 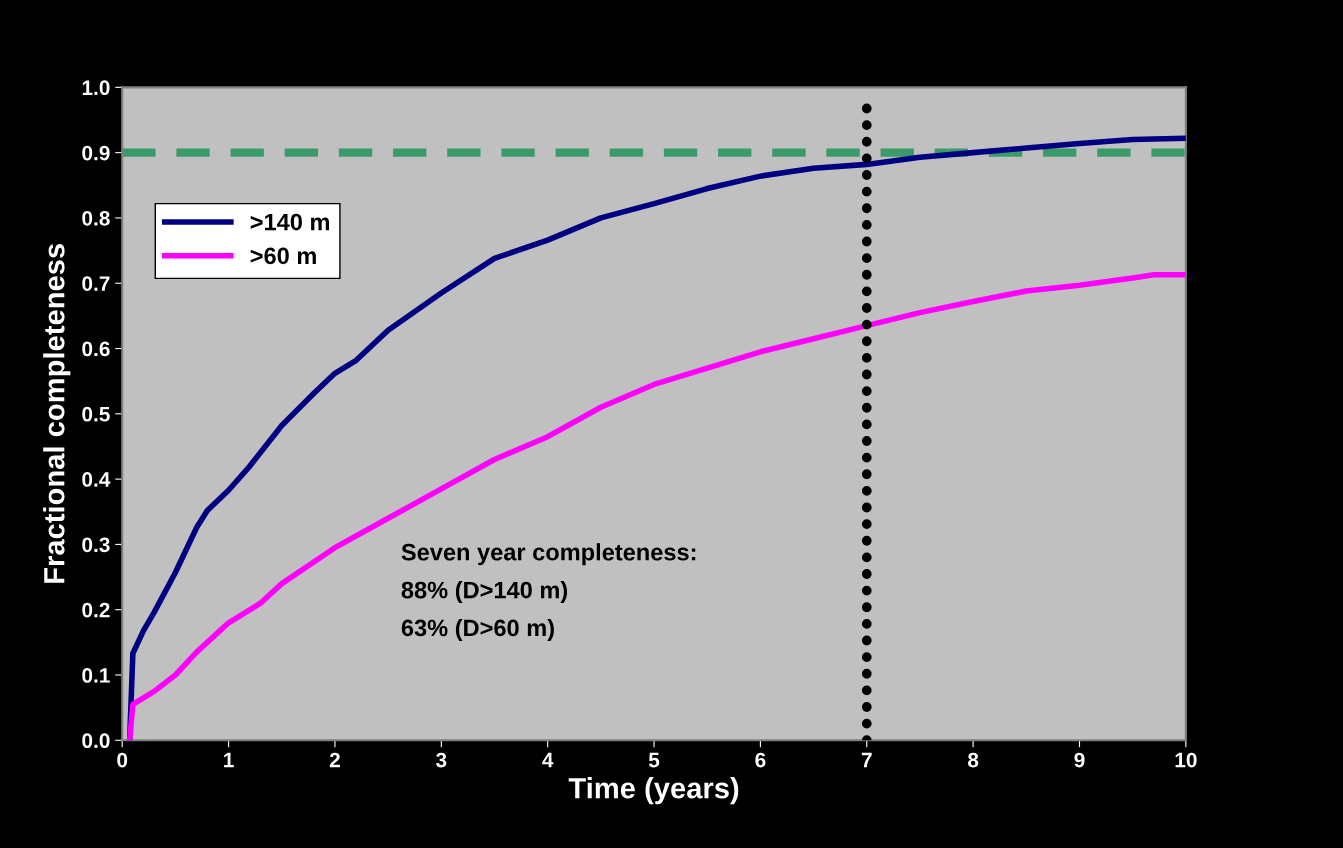 What do you see at coordinates (283, 256) in the screenshot?
I see `legend-label: >60 m` at bounding box center [283, 256].